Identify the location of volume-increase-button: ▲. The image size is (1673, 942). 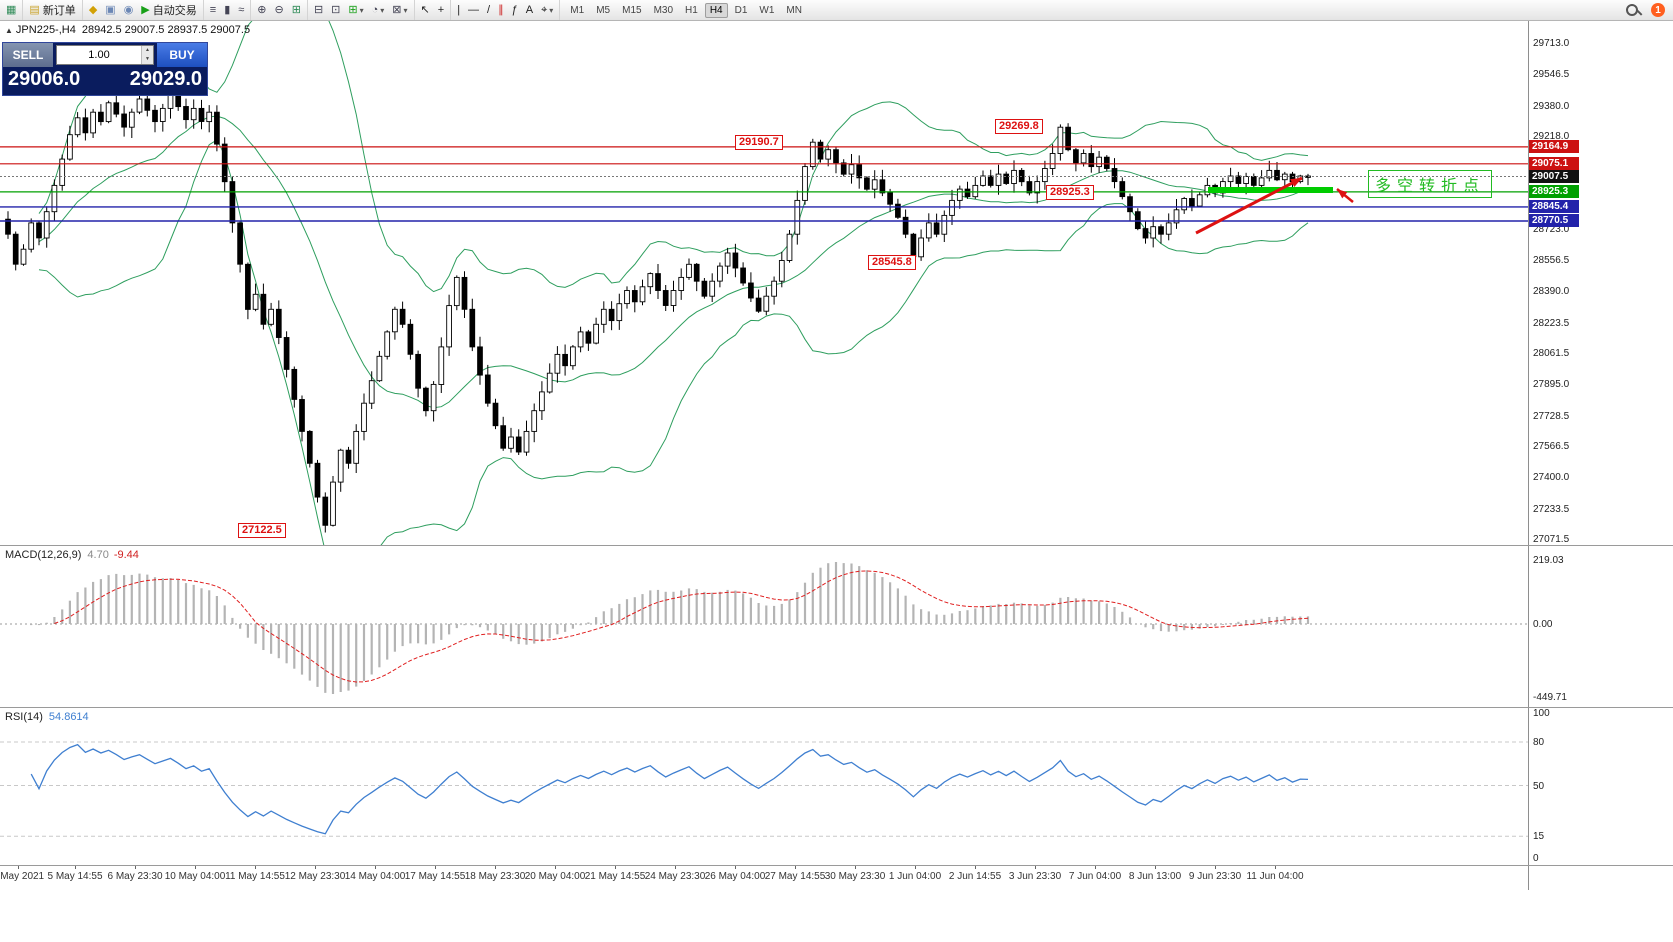
(147, 50).